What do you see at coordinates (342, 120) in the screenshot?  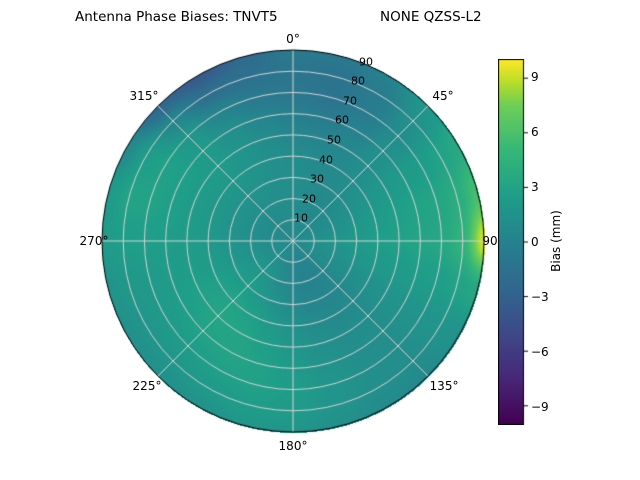 I see `radial-label-60: 60` at bounding box center [342, 120].